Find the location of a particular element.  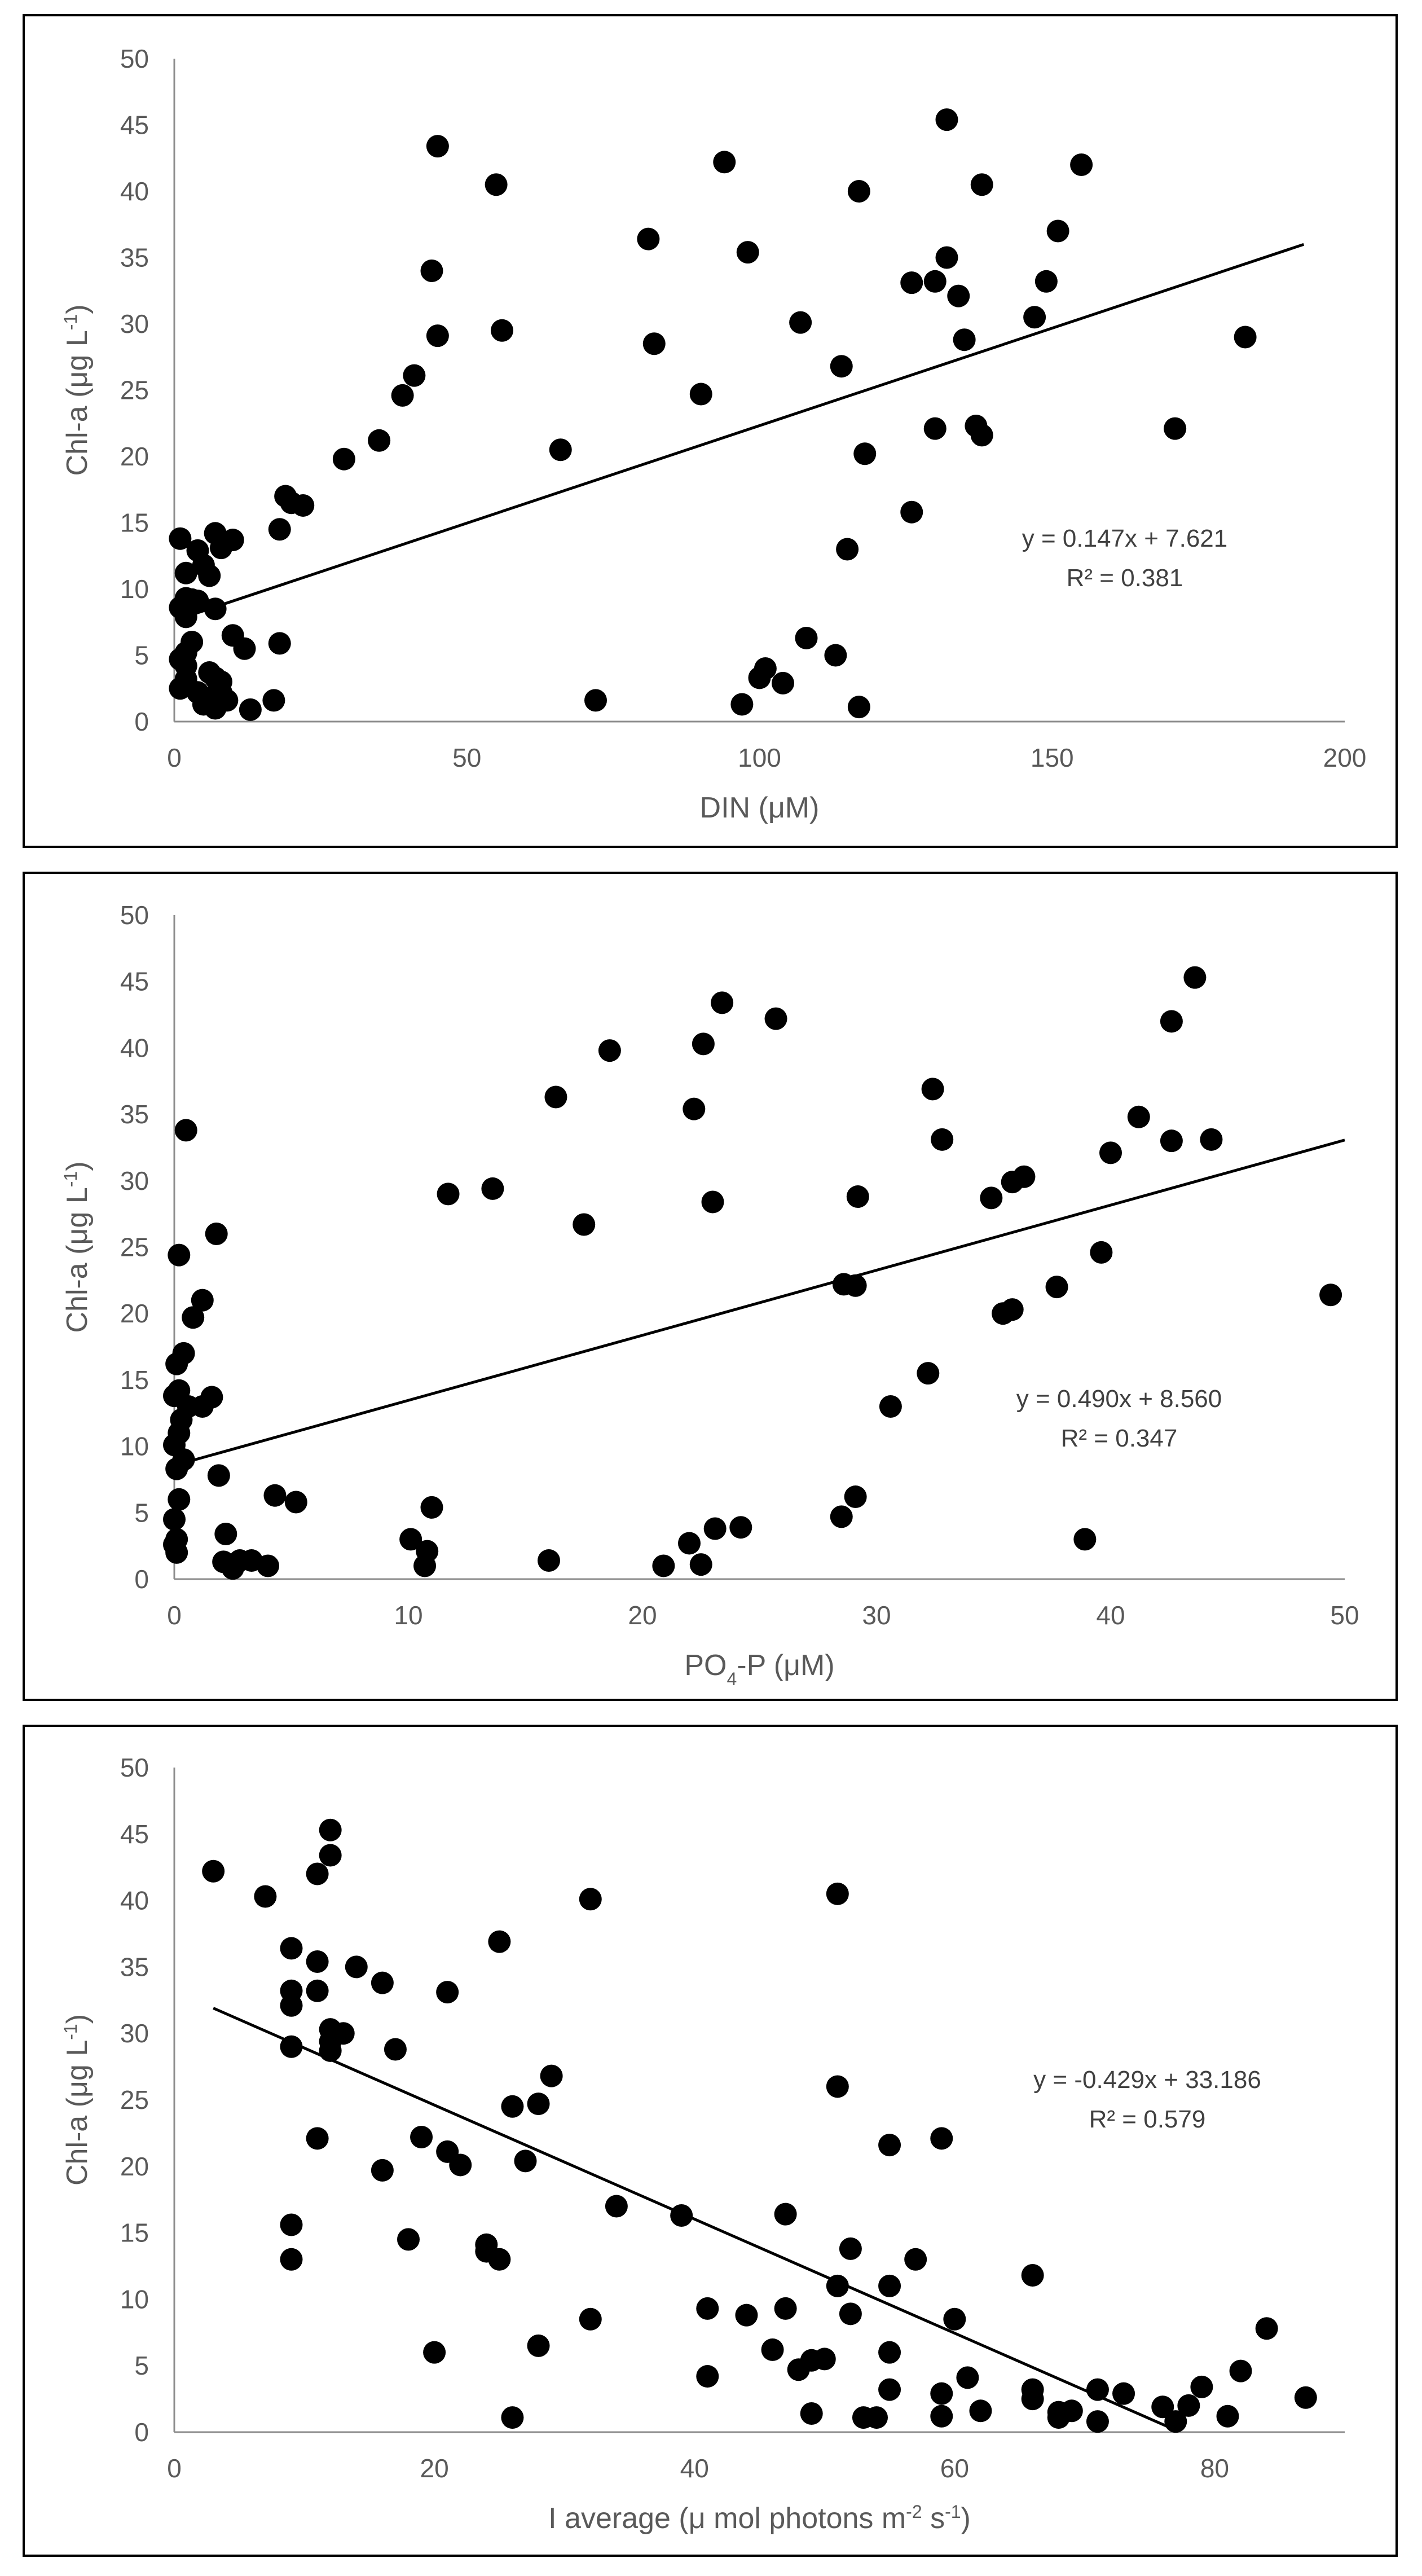

y-axis-label: Chl-a (μg L-1) is located at coordinates (77, 1247).